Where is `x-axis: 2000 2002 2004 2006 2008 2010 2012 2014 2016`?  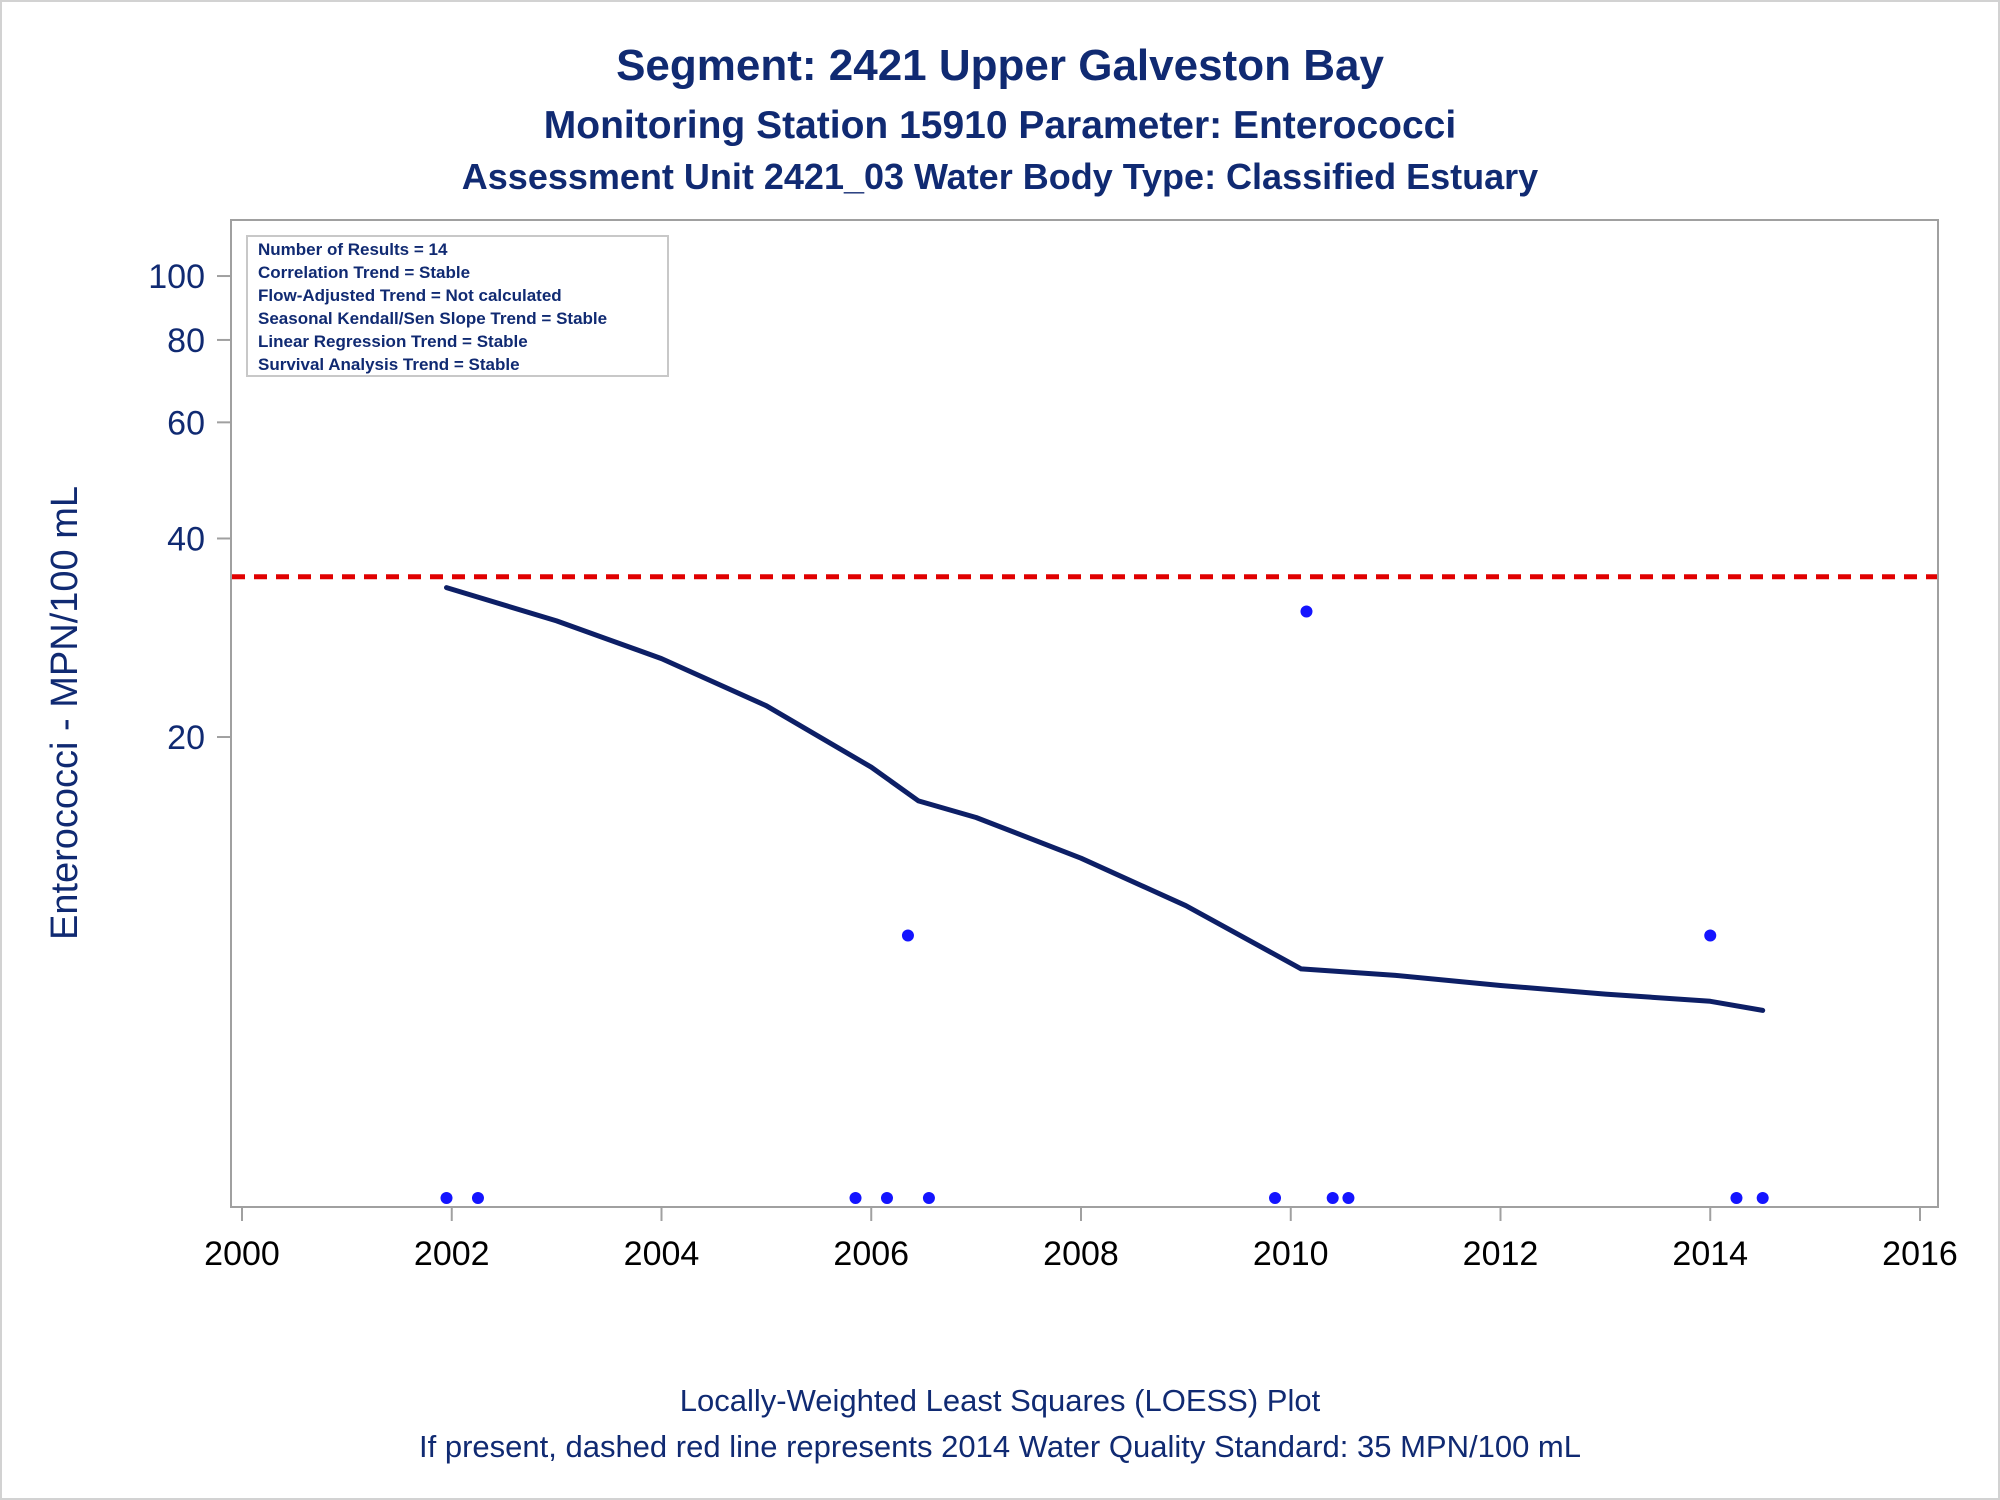
x-axis: 2000 2002 2004 2006 2008 2010 2012 2014 2016 is located at coordinates (1081, 1240).